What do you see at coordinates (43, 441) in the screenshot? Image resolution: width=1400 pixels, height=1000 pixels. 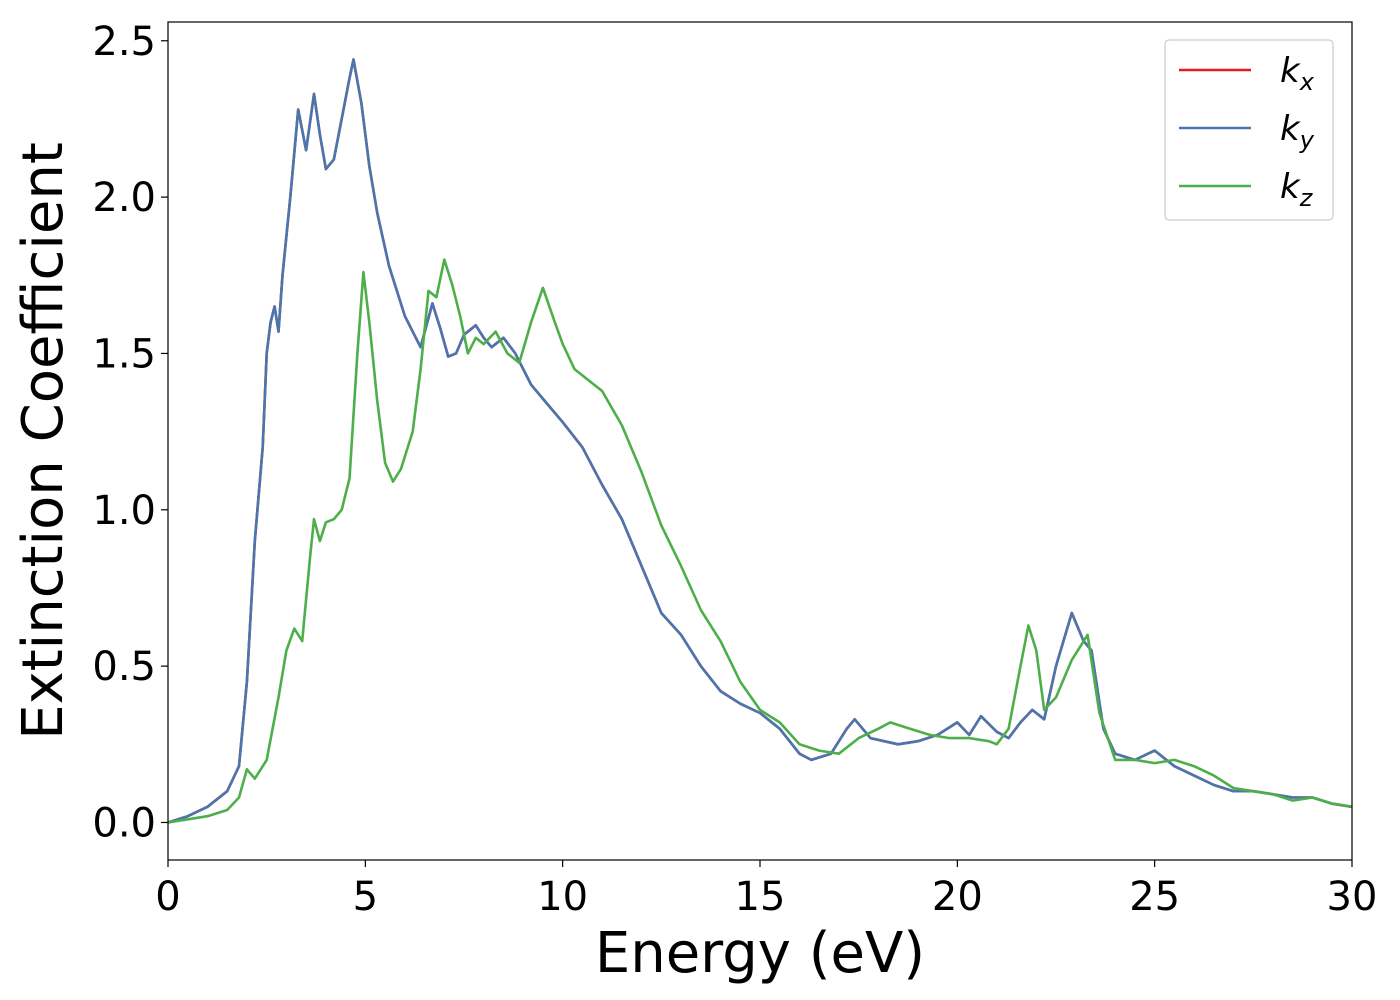 I see `y-axis-label: Extinction Coefficient` at bounding box center [43, 441].